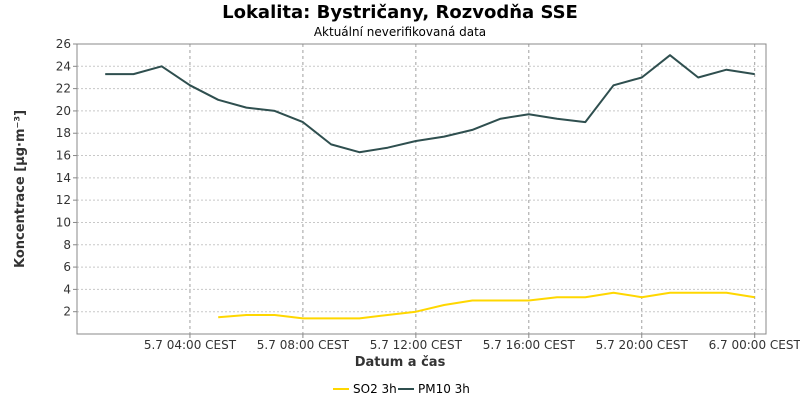 This screenshot has width=800, height=400. What do you see at coordinates (63, 44) in the screenshot?
I see `y-tick-label: 26` at bounding box center [63, 44].